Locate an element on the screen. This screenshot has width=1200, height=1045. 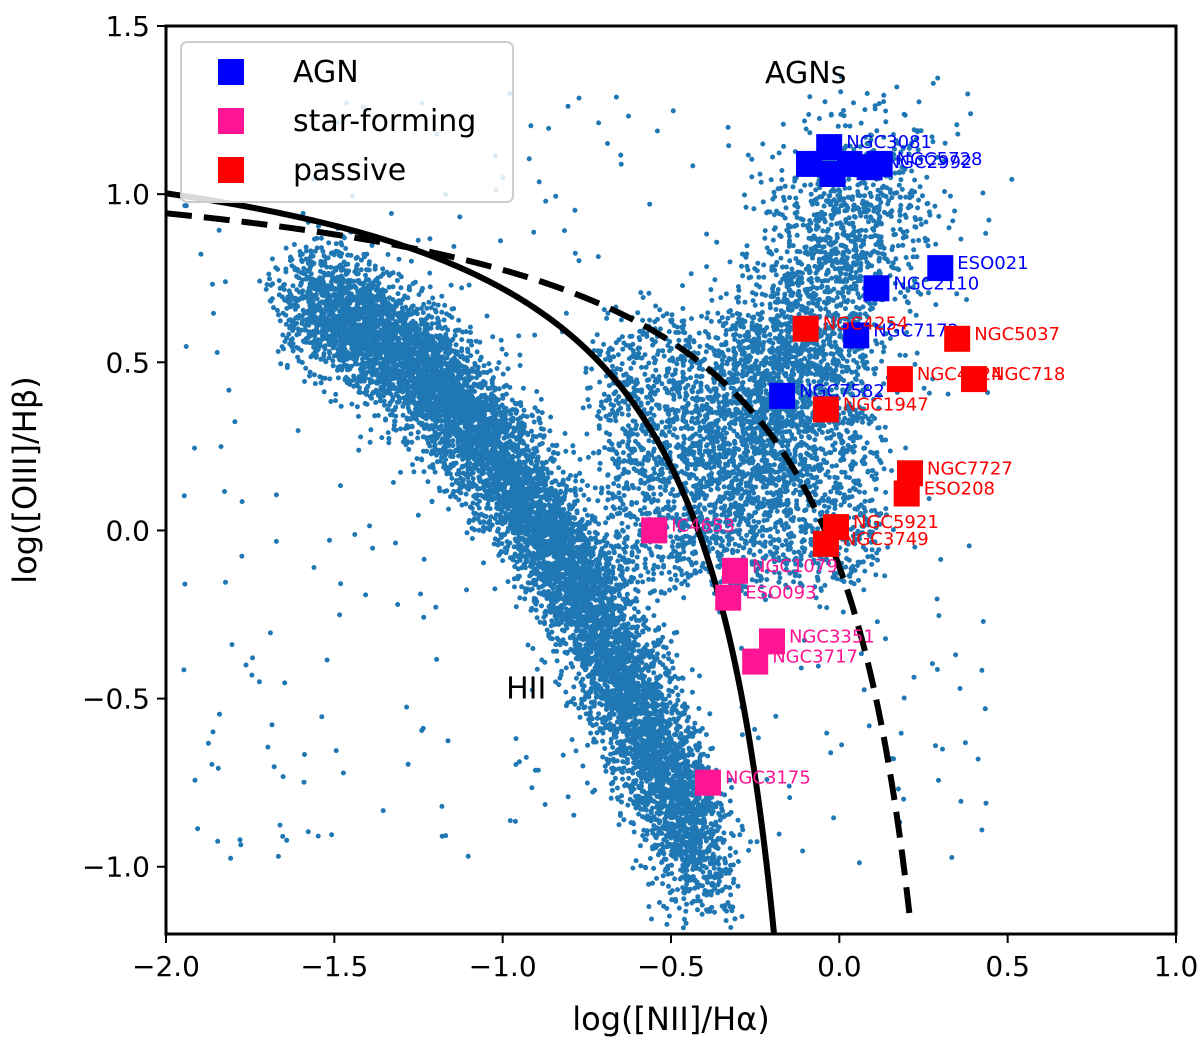
galaxy-label: NGC7172 is located at coordinates (916, 330).